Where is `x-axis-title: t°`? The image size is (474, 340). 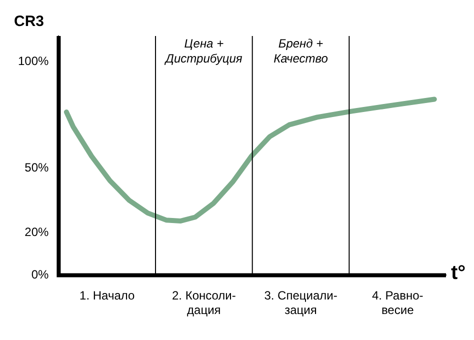 x-axis-title: t° is located at coordinates (458, 273).